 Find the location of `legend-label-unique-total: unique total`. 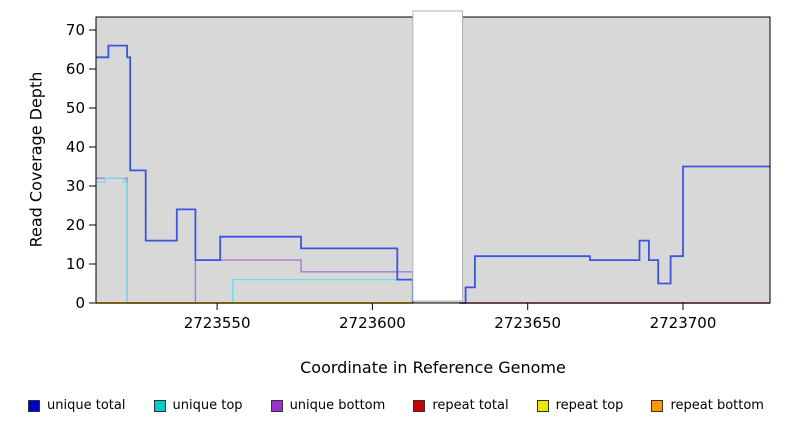

legend-label-unique-total: unique total is located at coordinates (86, 405).